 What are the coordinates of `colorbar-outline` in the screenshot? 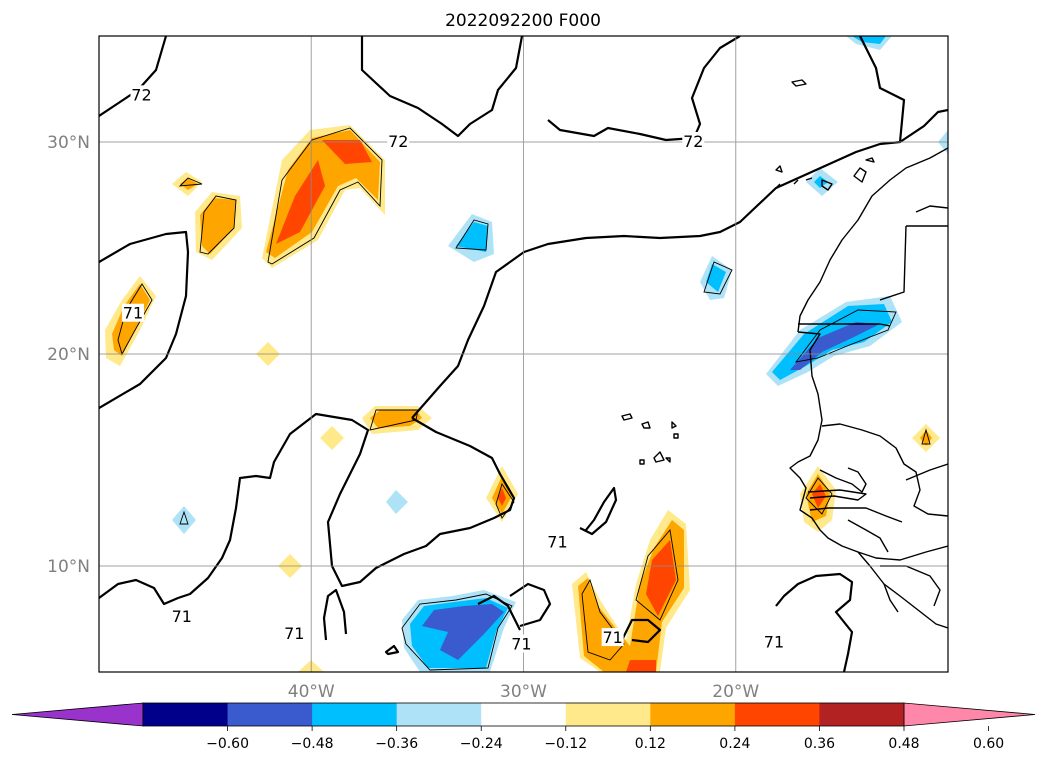 It's located at (523, 714).